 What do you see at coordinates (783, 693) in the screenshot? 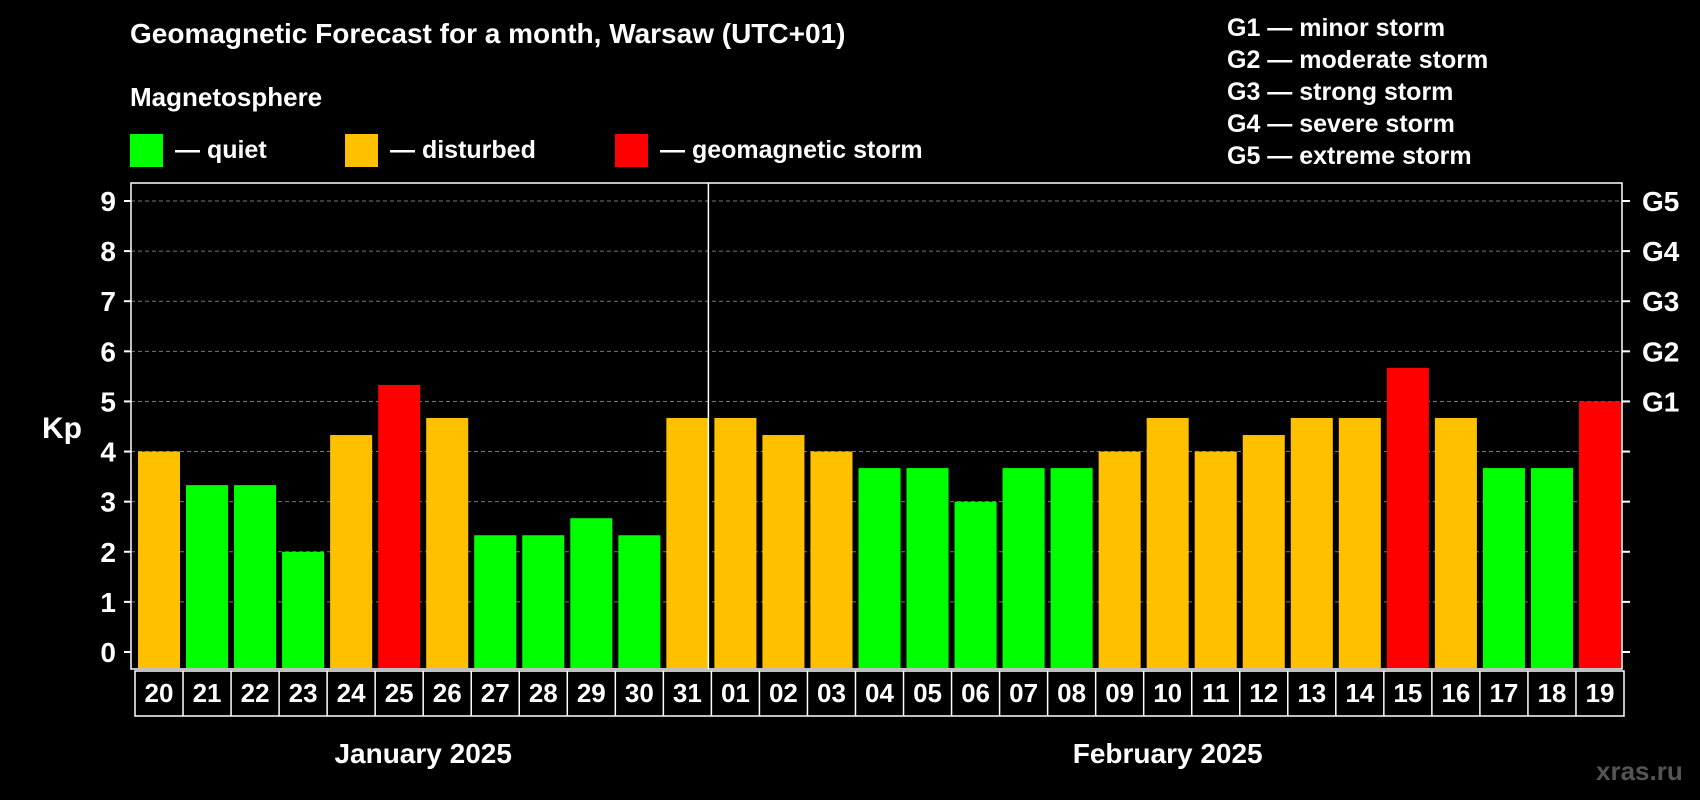
I see `date-label: 02` at bounding box center [783, 693].